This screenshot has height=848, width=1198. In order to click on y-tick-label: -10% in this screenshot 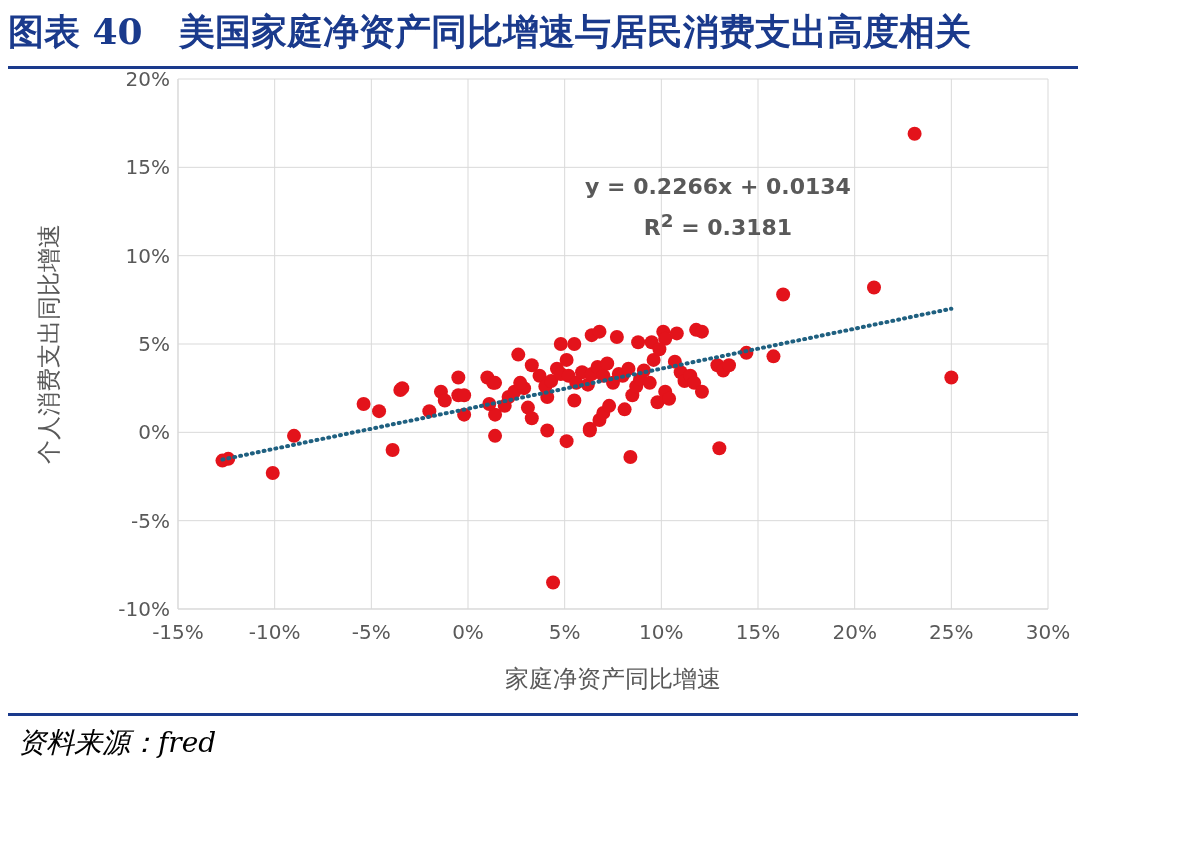, I will do `click(144, 609)`.